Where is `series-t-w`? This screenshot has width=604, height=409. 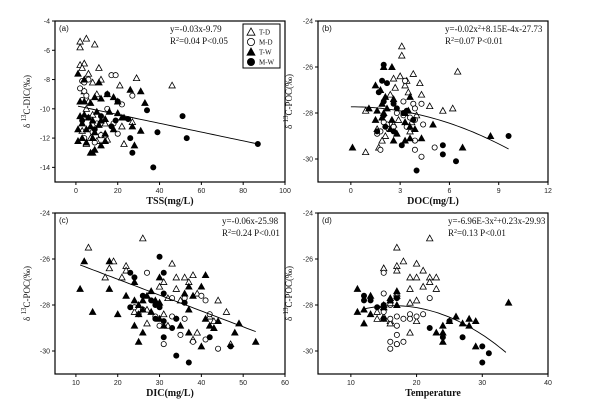 series-t-w is located at coordinates (168, 303).